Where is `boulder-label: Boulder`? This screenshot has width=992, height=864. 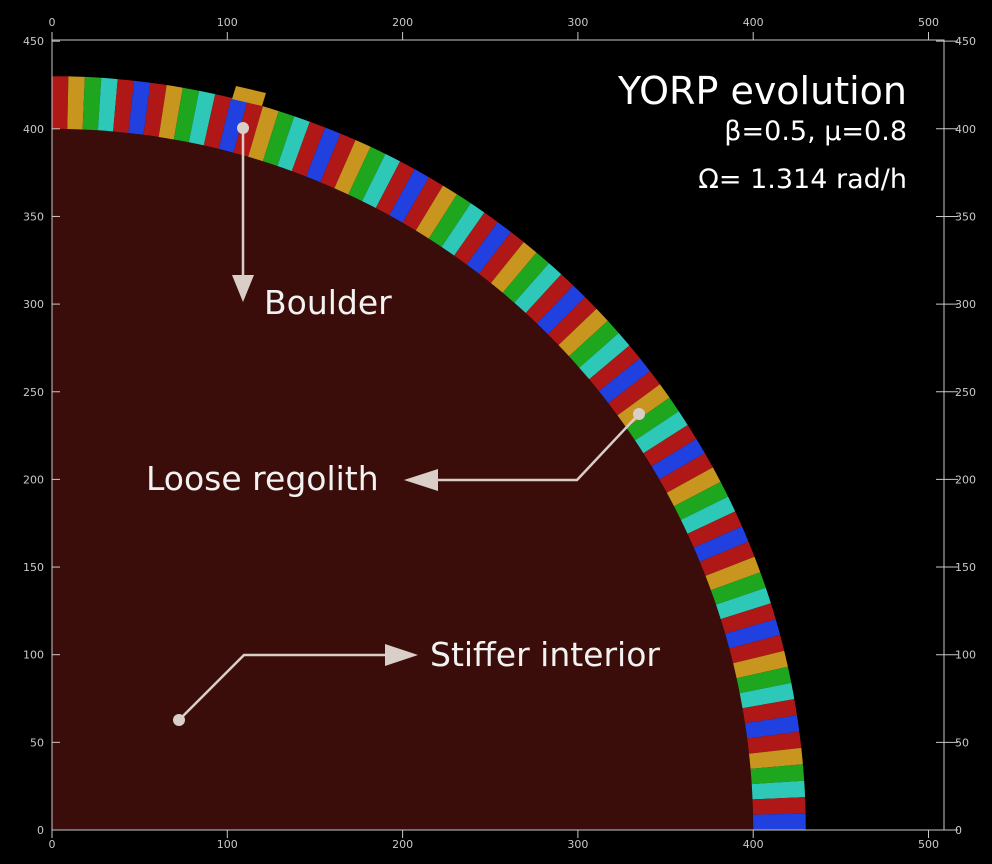 boulder-label: Boulder is located at coordinates (328, 302).